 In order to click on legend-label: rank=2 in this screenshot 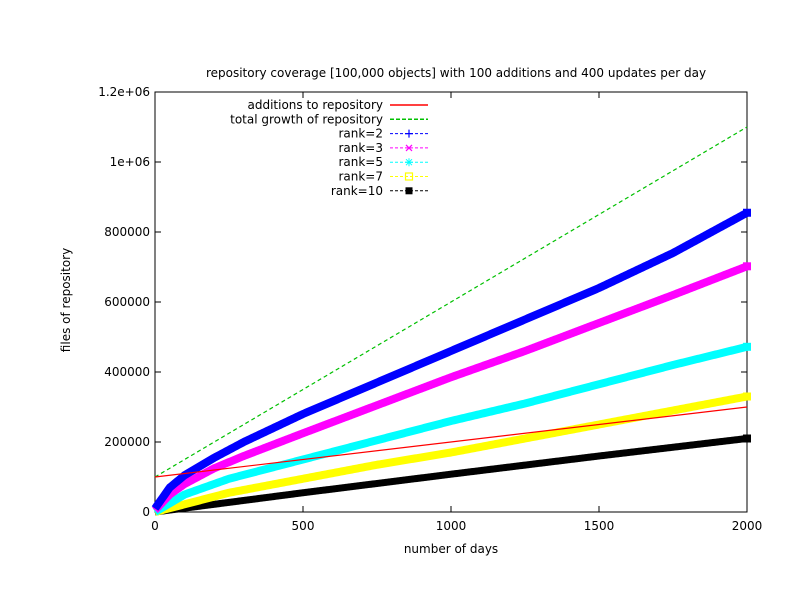, I will do `click(360, 134)`.